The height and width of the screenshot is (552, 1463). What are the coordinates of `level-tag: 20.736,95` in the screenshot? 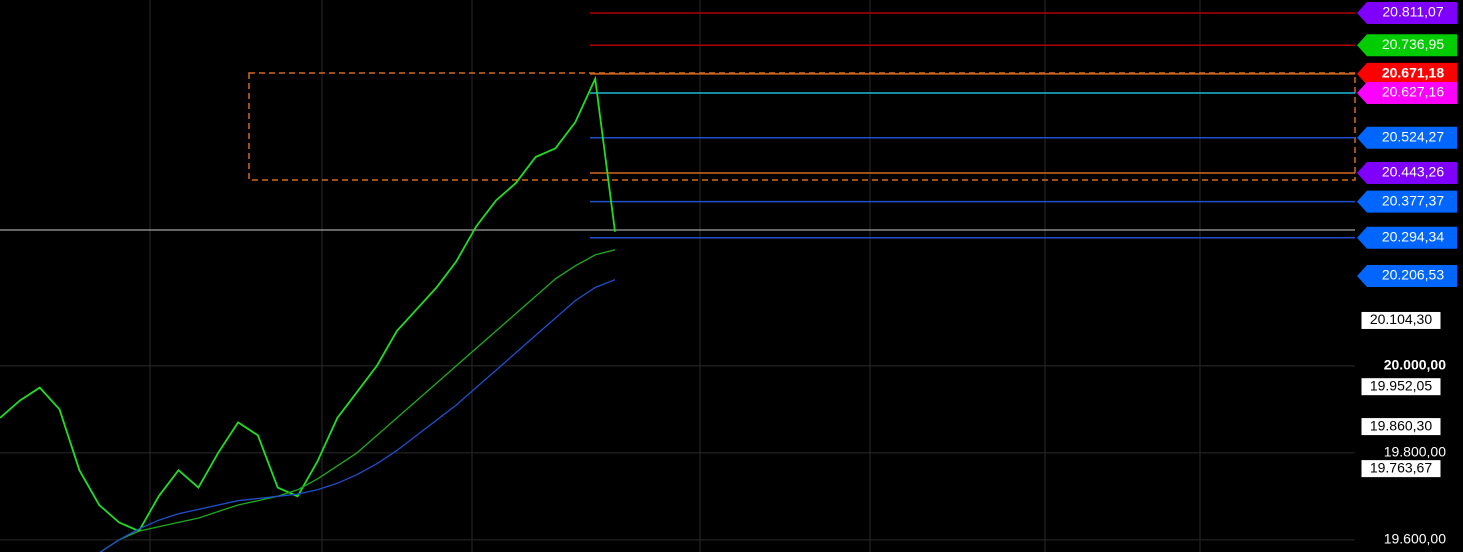 It's located at (1407, 45).